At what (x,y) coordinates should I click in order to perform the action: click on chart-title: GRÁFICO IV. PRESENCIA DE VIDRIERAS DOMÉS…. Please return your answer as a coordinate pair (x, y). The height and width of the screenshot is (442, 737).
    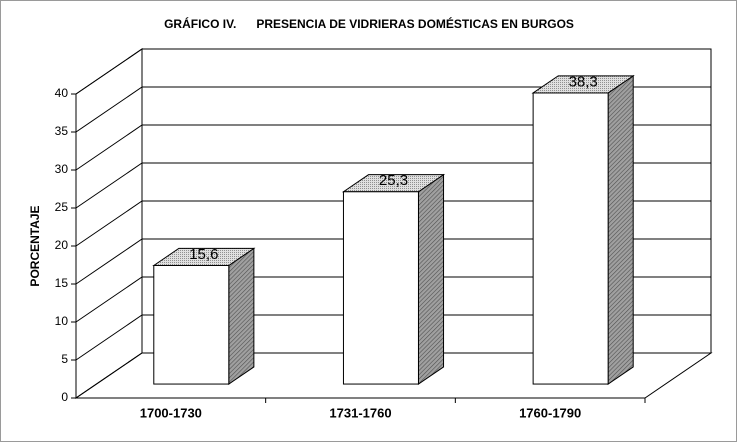
    Looking at the image, I should click on (369, 23).